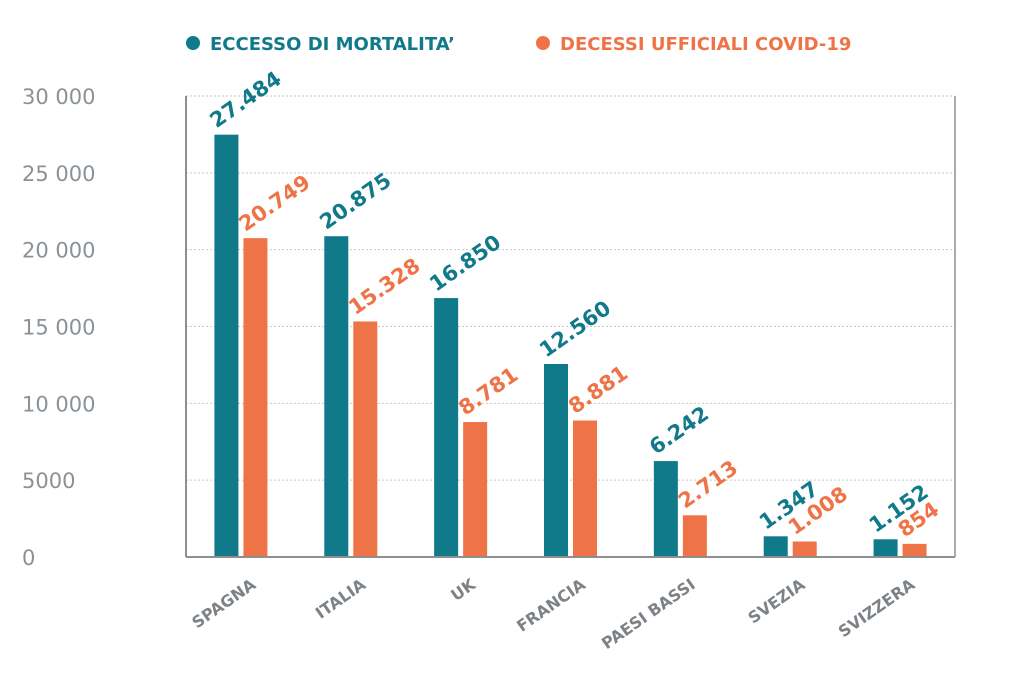 The image size is (1024, 691). I want to click on data-label: 6.242, so click(679, 430).